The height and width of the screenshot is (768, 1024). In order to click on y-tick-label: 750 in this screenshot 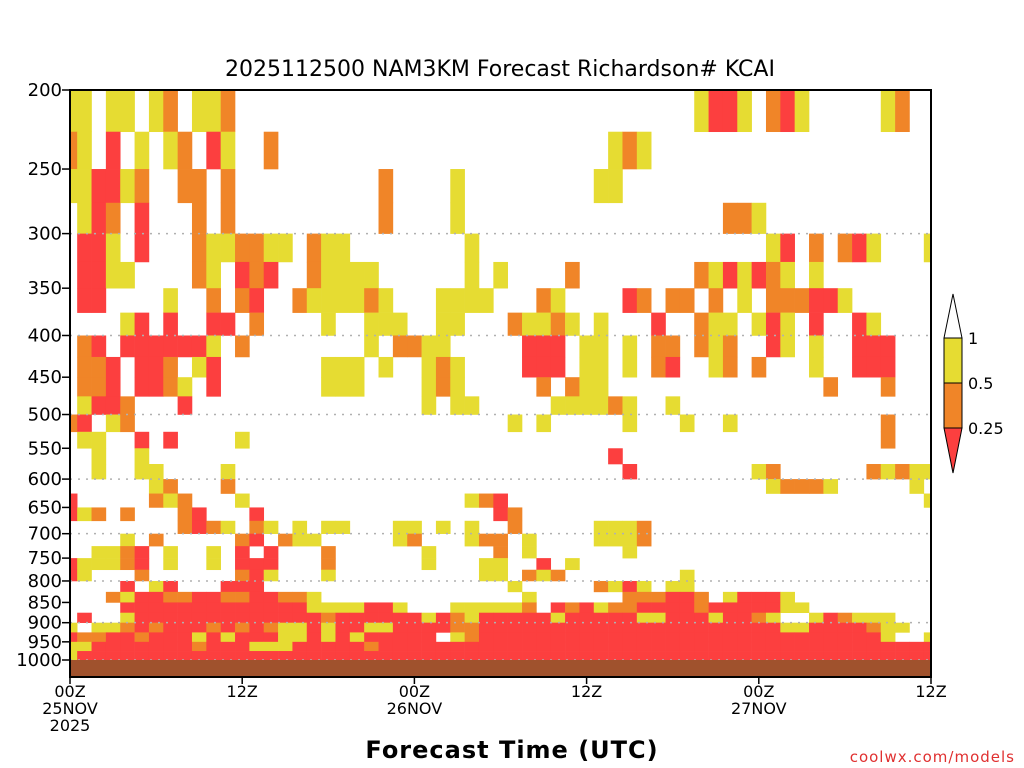, I will do `click(45, 558)`.